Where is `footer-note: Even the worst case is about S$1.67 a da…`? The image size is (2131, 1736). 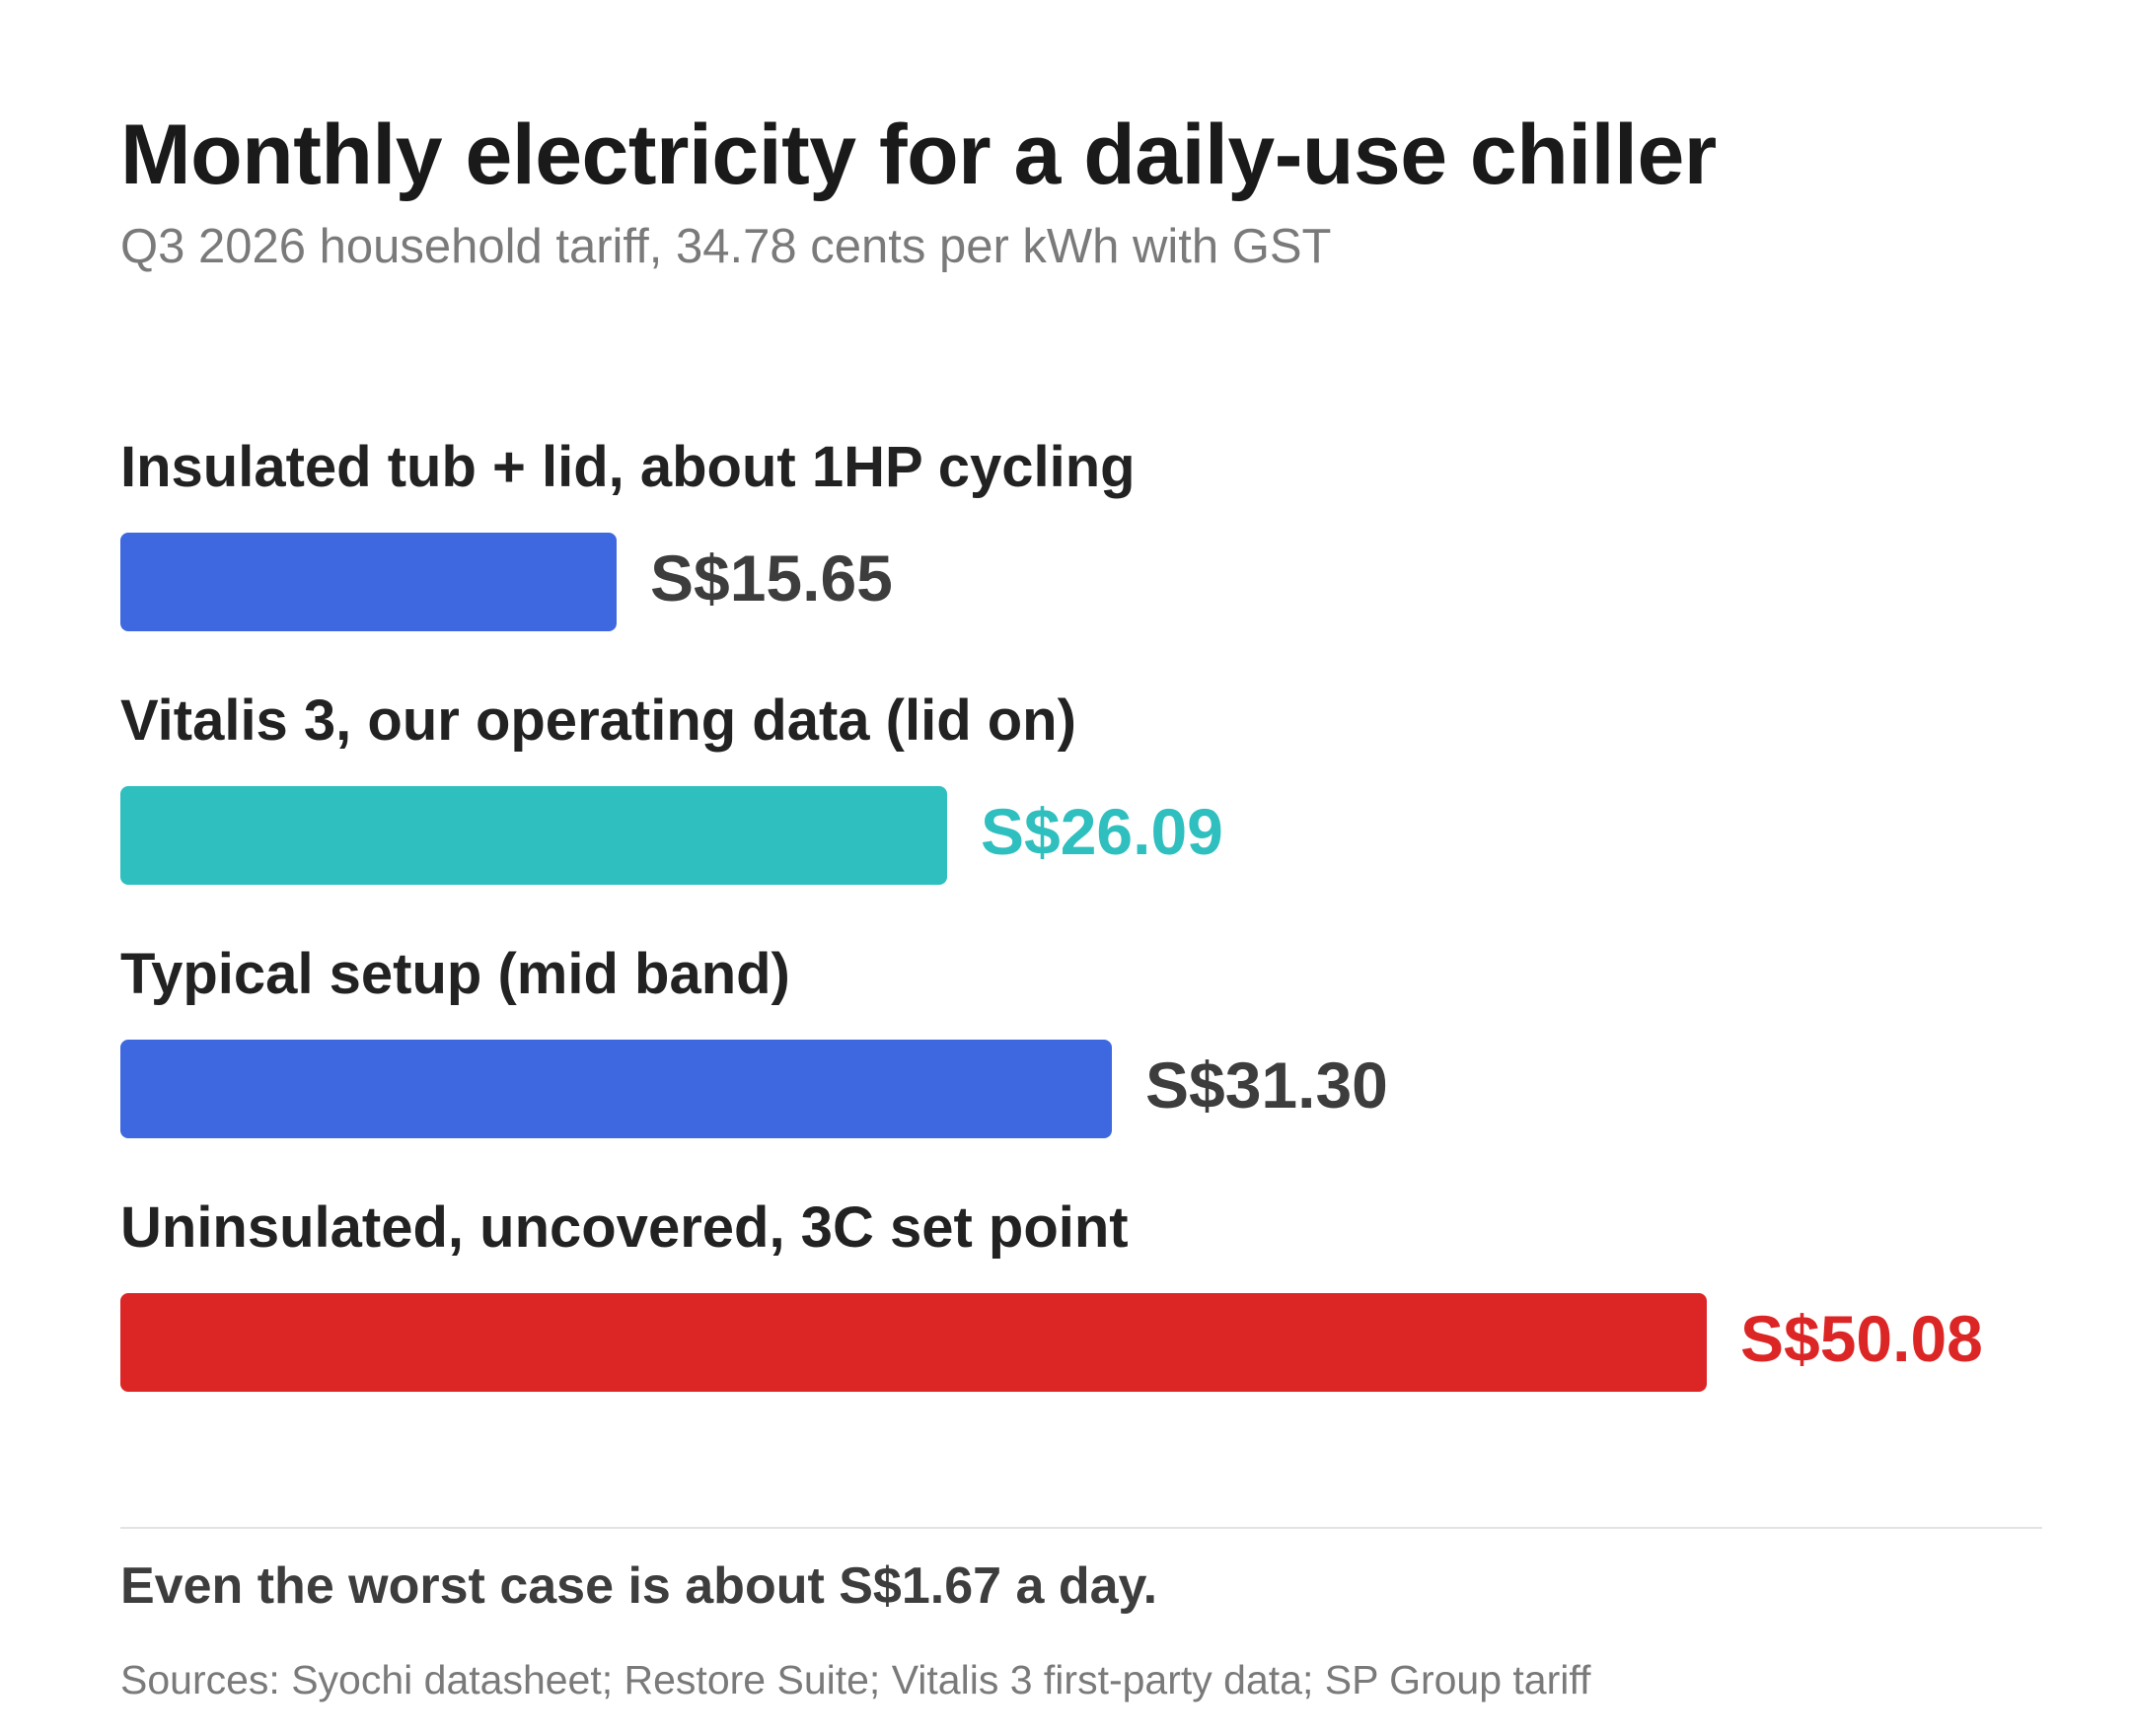 footer-note: Even the worst case is about S$1.67 a da… is located at coordinates (639, 1586).